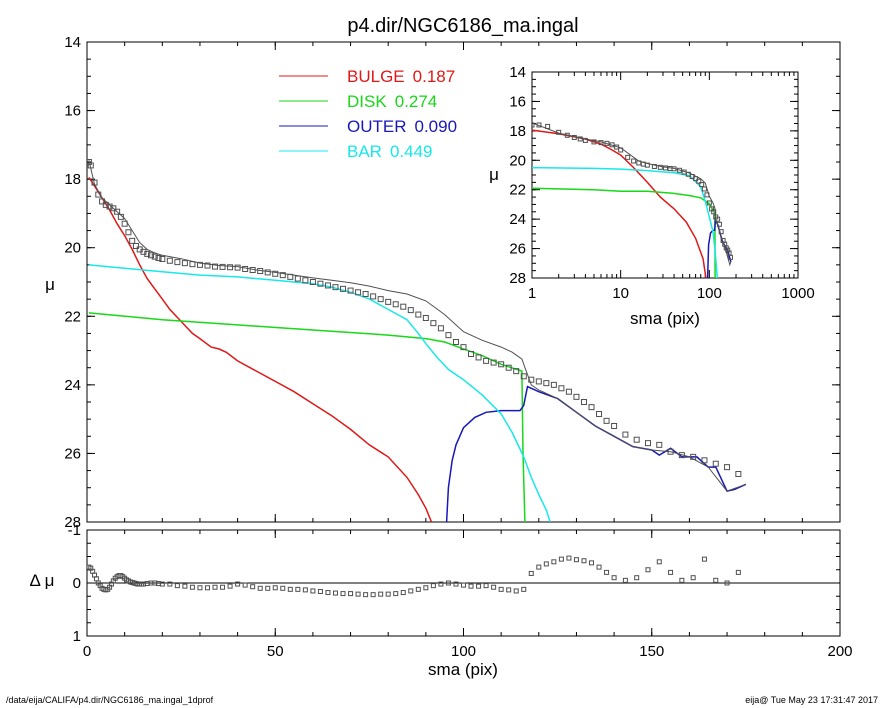  I want to click on residual-xtick-label-1: 50, so click(275, 651).